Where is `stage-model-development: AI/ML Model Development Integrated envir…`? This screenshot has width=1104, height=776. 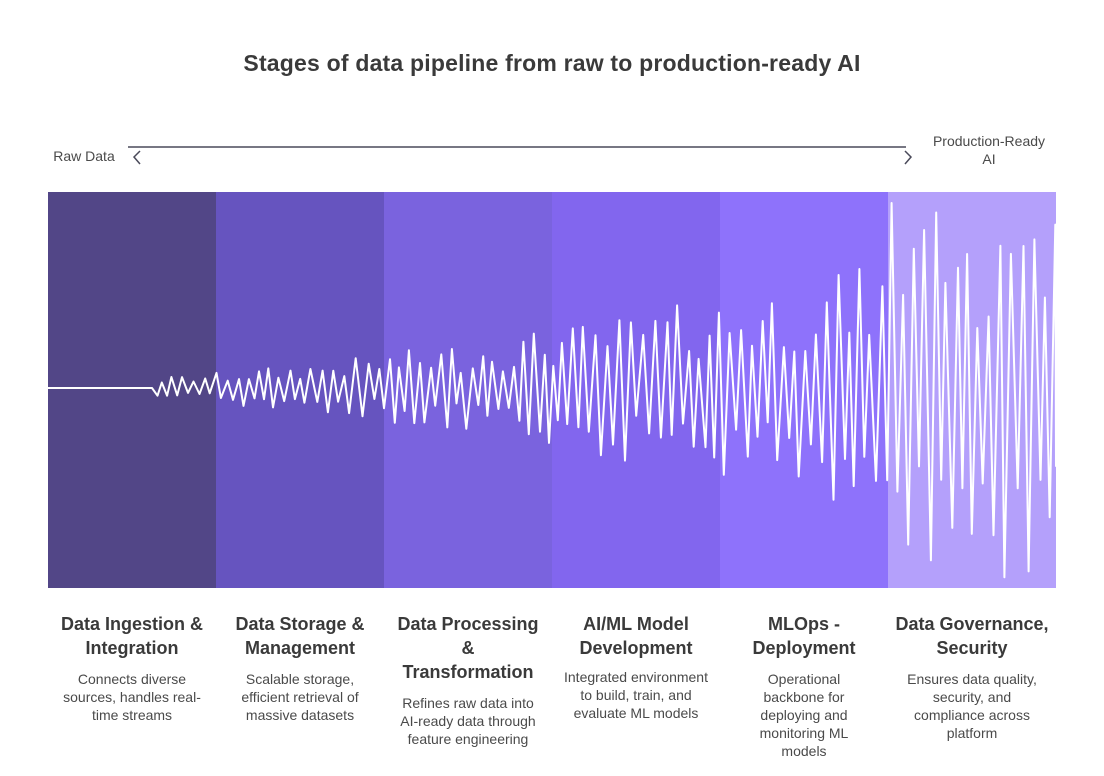
stage-model-development: AI/ML Model Development Integrated envir… is located at coordinates (636, 667).